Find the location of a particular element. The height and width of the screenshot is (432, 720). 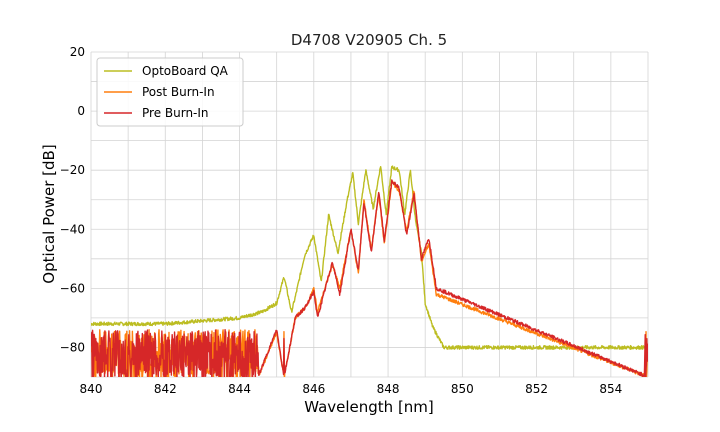

y-tick-label: −80 is located at coordinates (72, 347).